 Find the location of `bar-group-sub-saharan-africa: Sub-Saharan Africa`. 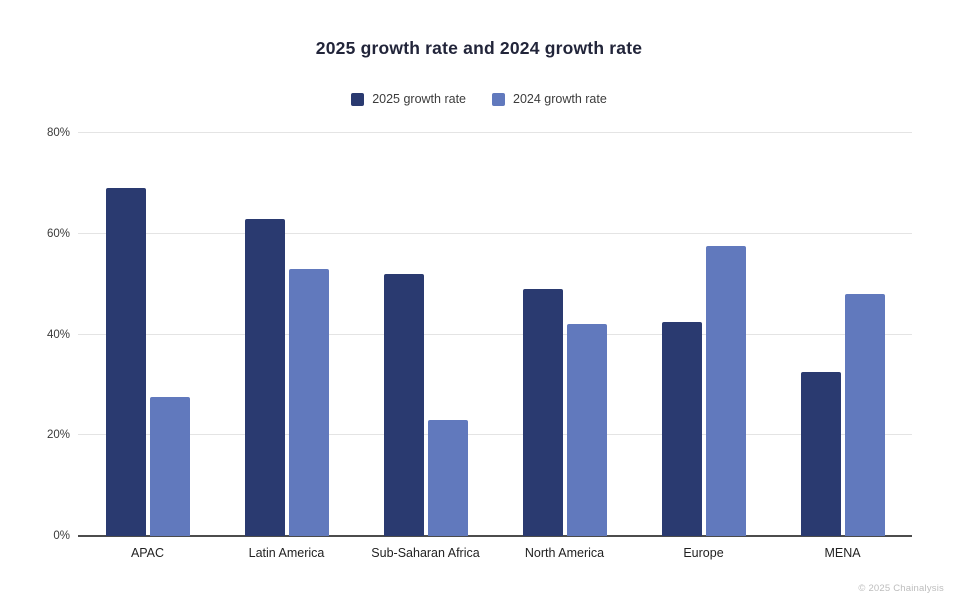

bar-group-sub-saharan-africa: Sub-Saharan Africa is located at coordinates (425, 346).